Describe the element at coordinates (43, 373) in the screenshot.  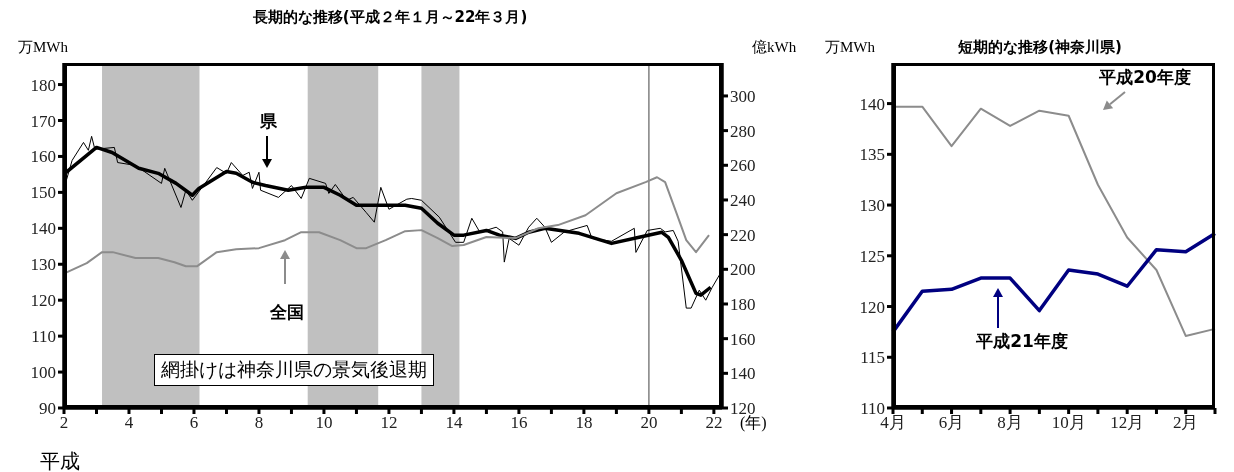
I see `y-tick-label: 100` at that location.